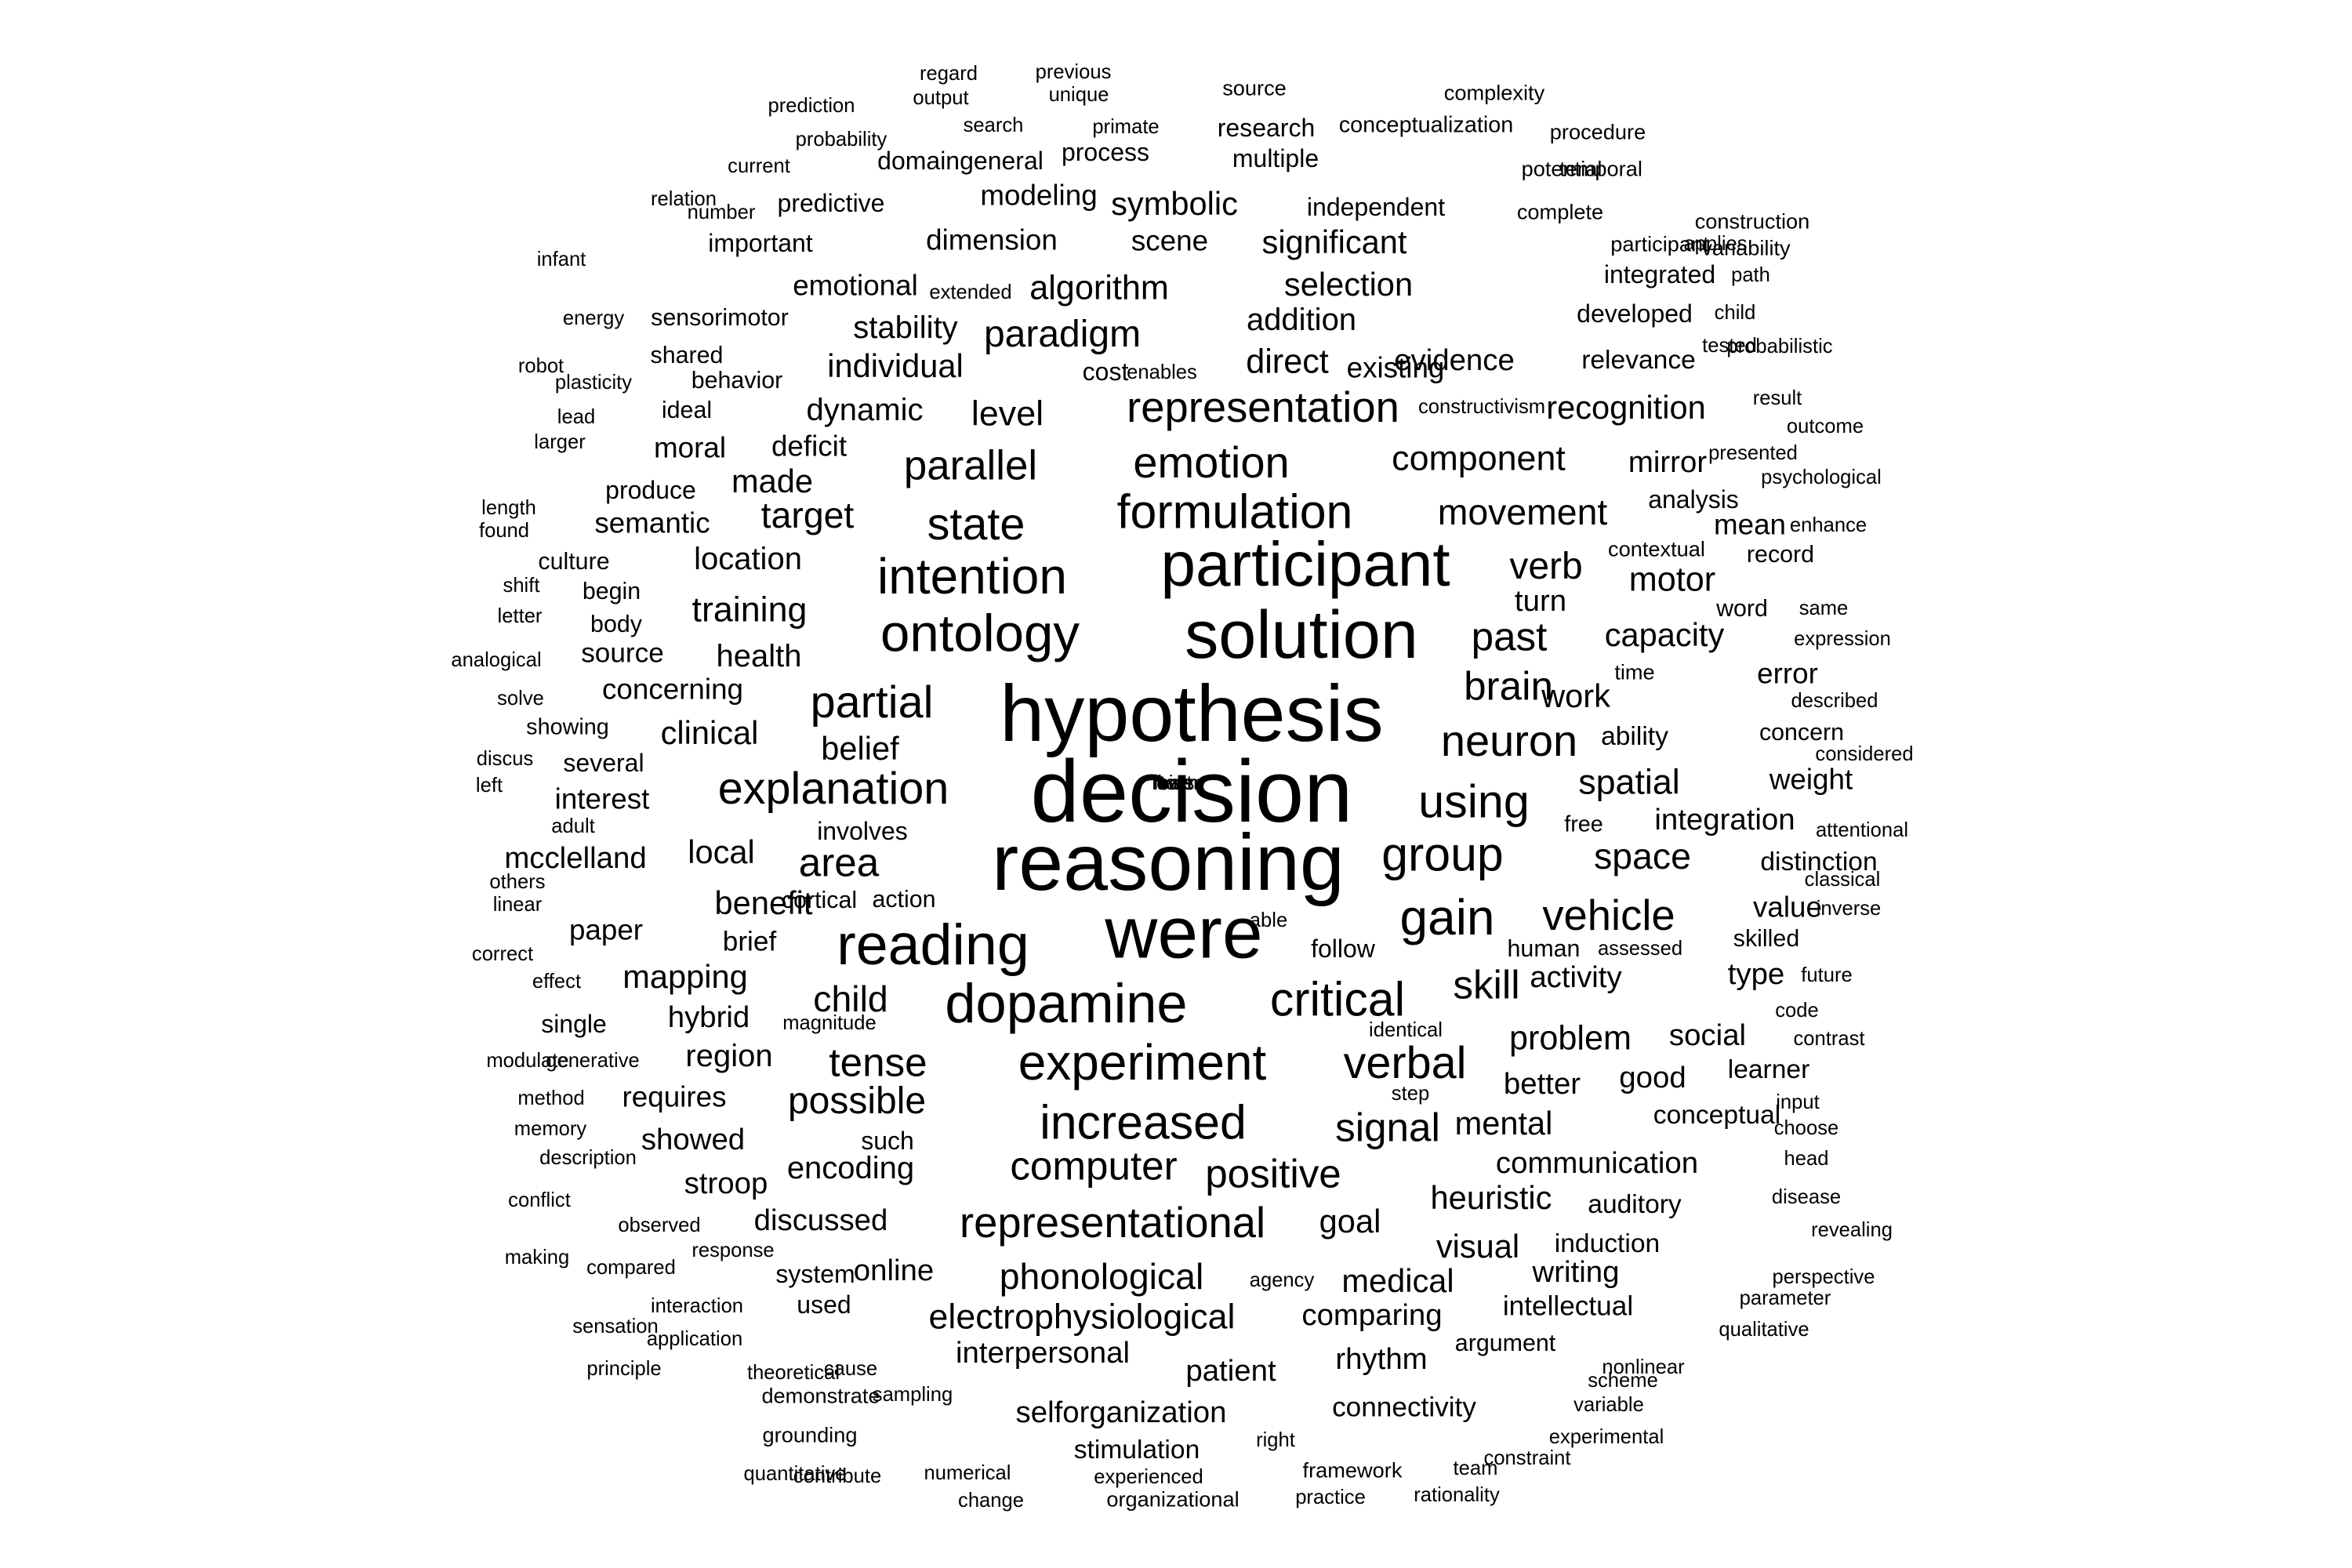  I want to click on word-temporal: temporal, so click(1600, 168).